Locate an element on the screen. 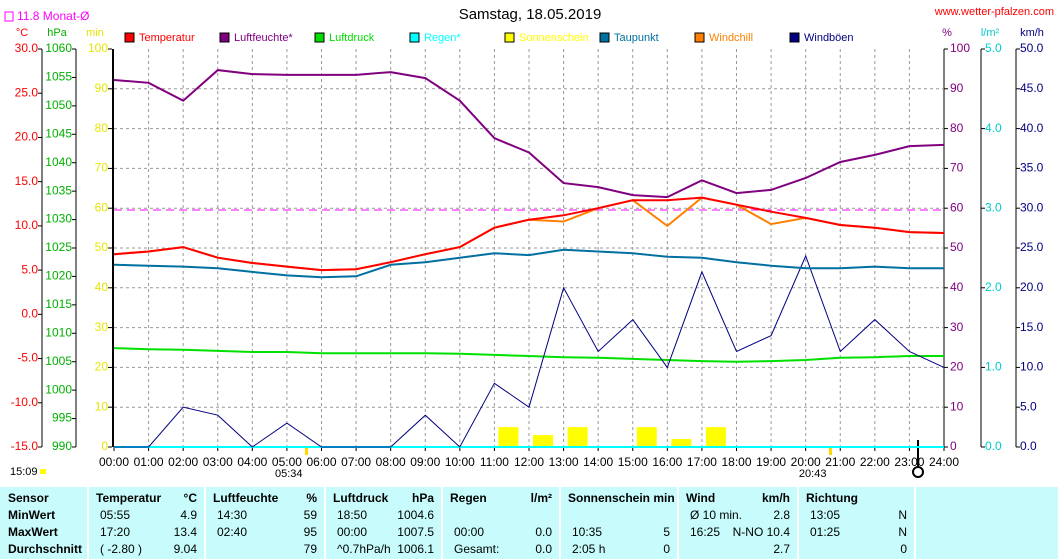 The image size is (1058, 559). tick-label: 25.0 is located at coordinates (27, 92).